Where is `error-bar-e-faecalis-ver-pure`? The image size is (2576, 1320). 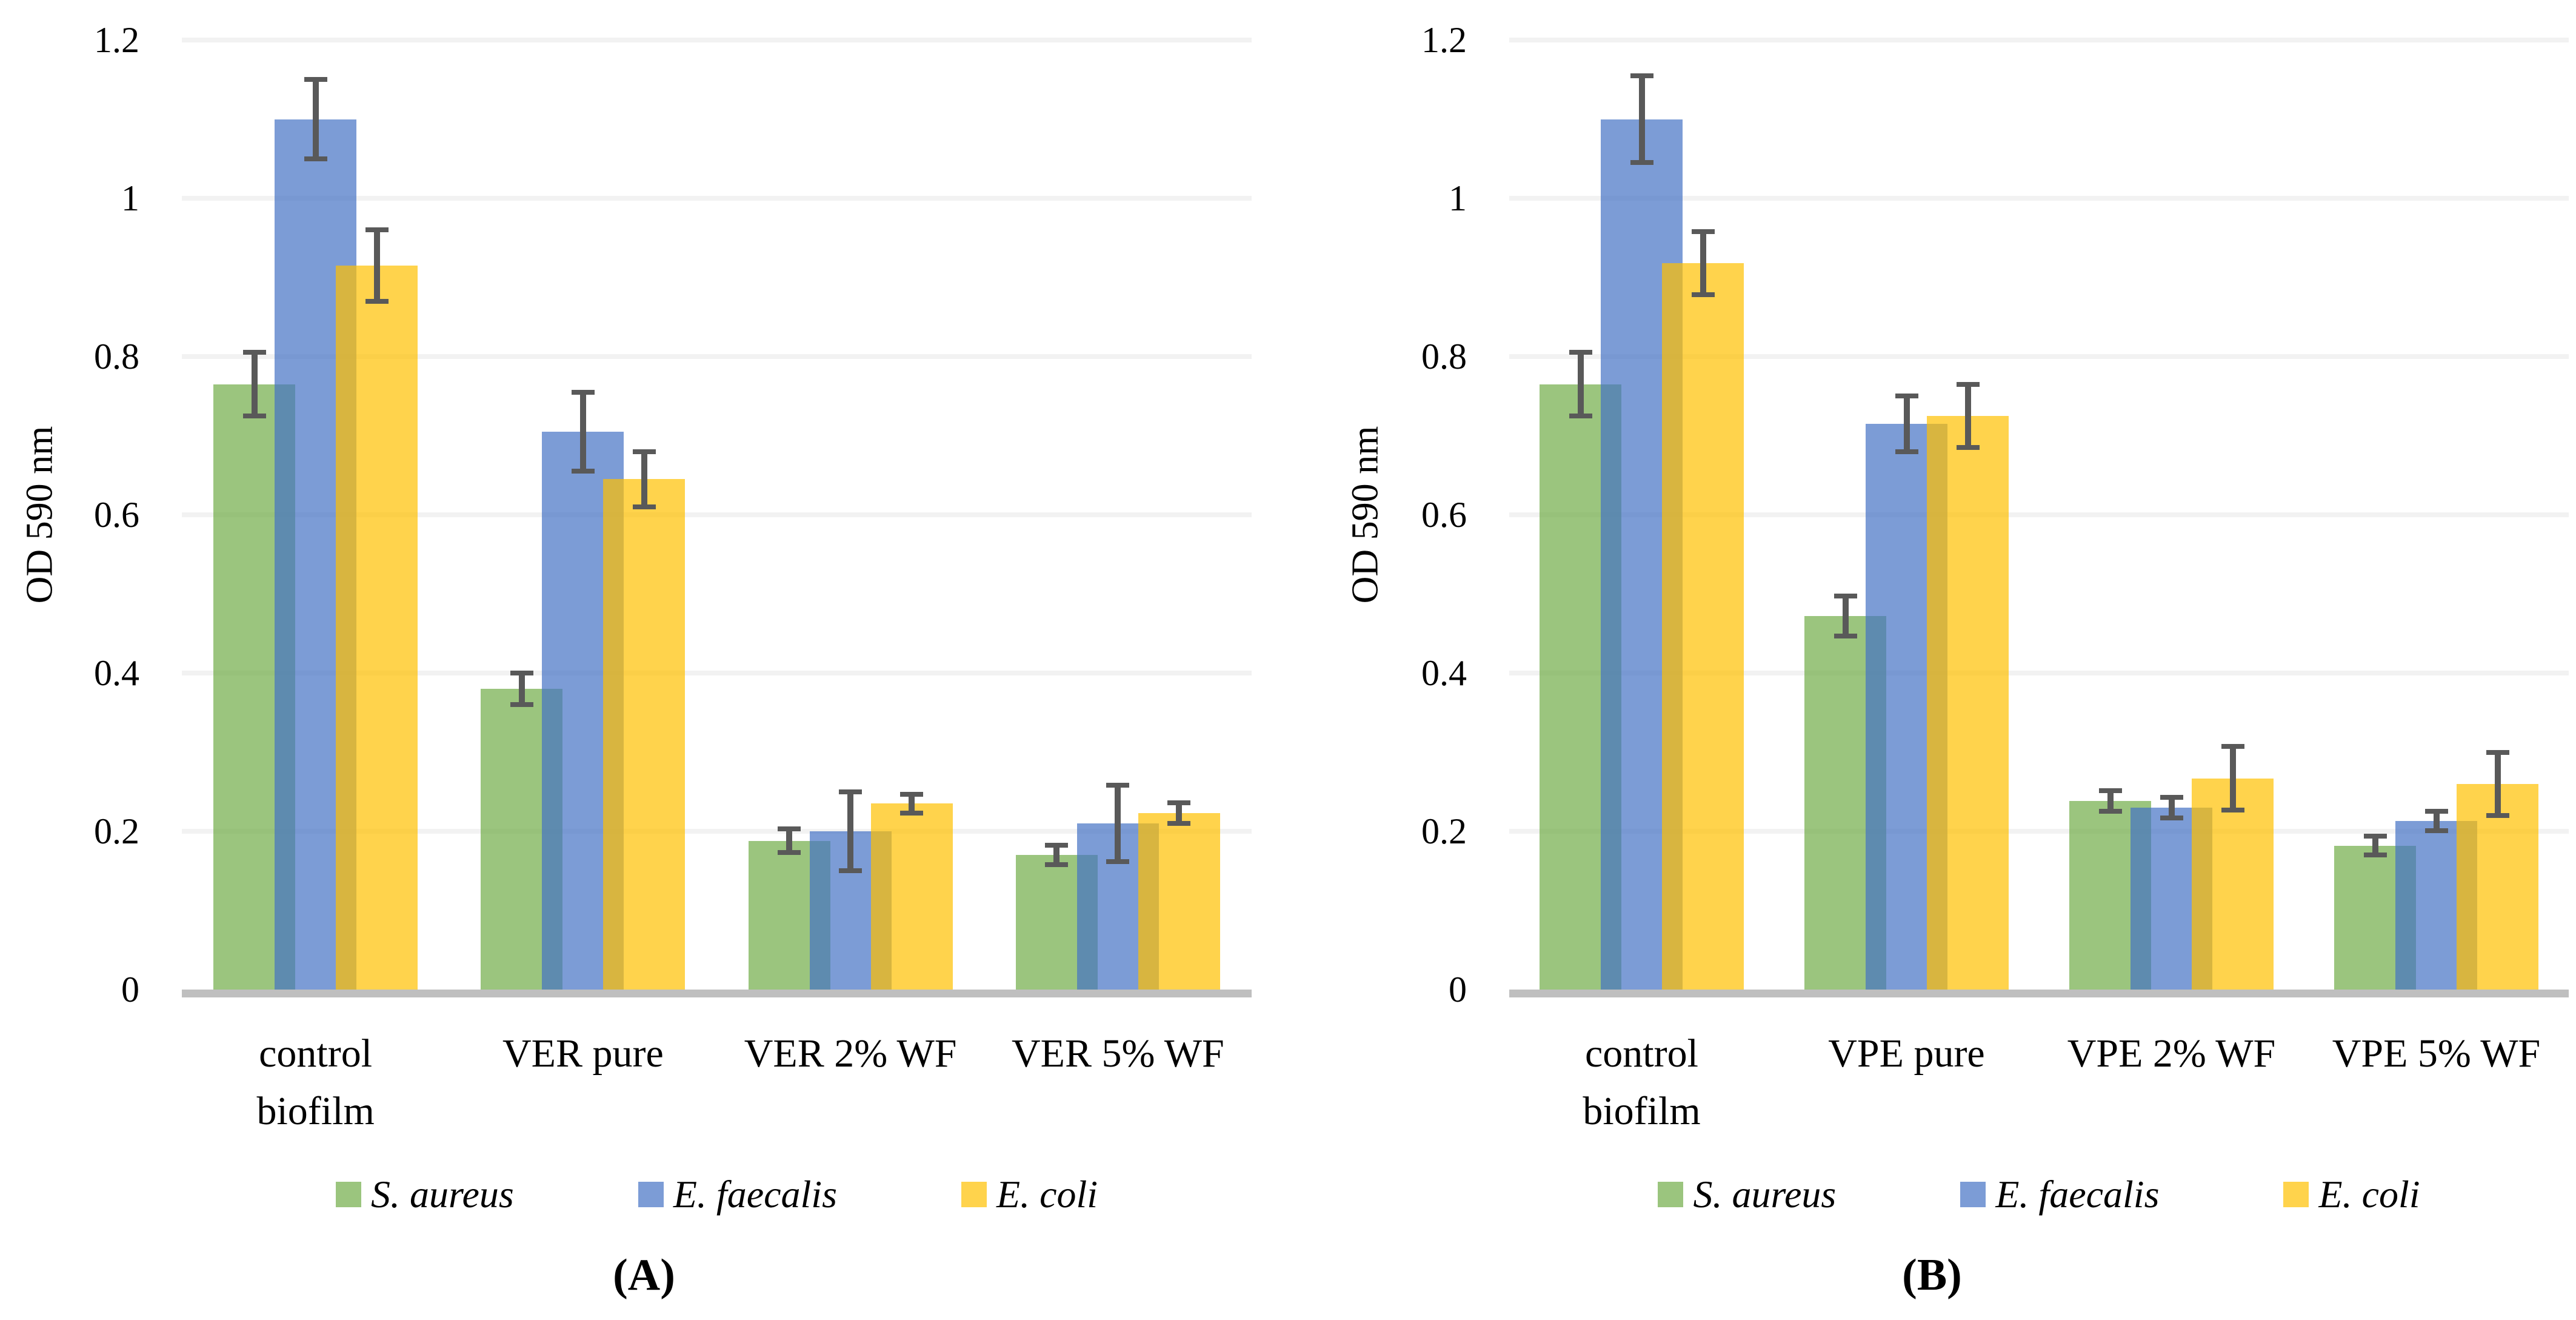 error-bar-e-faecalis-ver-pure is located at coordinates (582, 432).